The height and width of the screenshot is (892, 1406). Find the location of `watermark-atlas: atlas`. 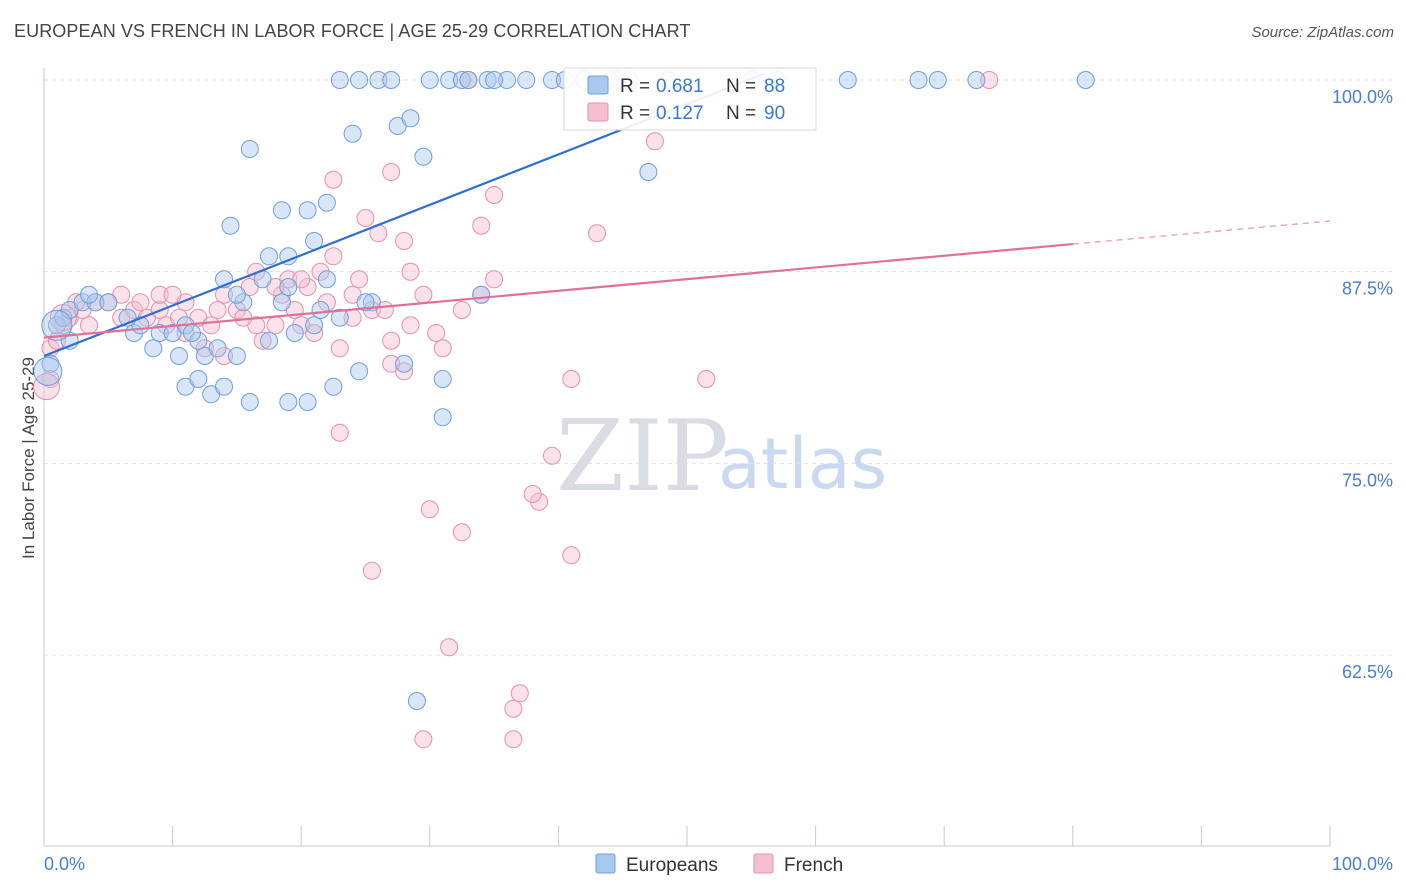

watermark-atlas: atlas is located at coordinates (802, 464).